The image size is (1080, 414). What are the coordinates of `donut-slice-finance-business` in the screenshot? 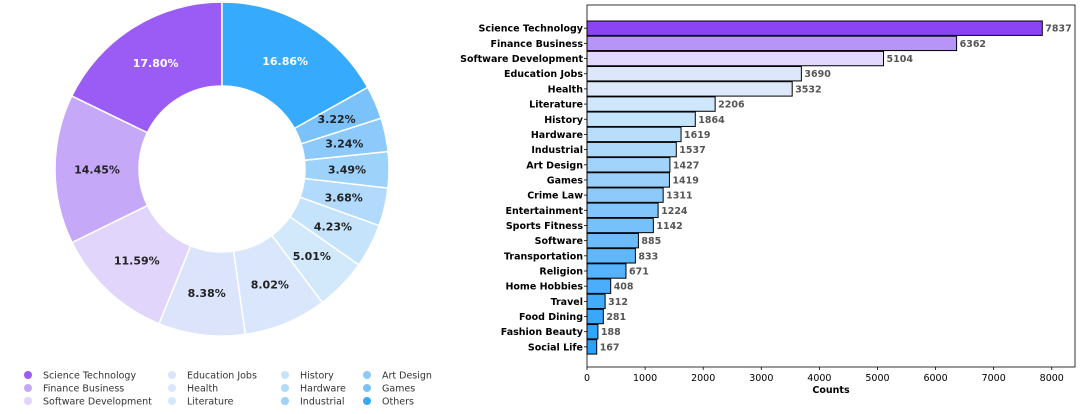 It's located at (101, 169).